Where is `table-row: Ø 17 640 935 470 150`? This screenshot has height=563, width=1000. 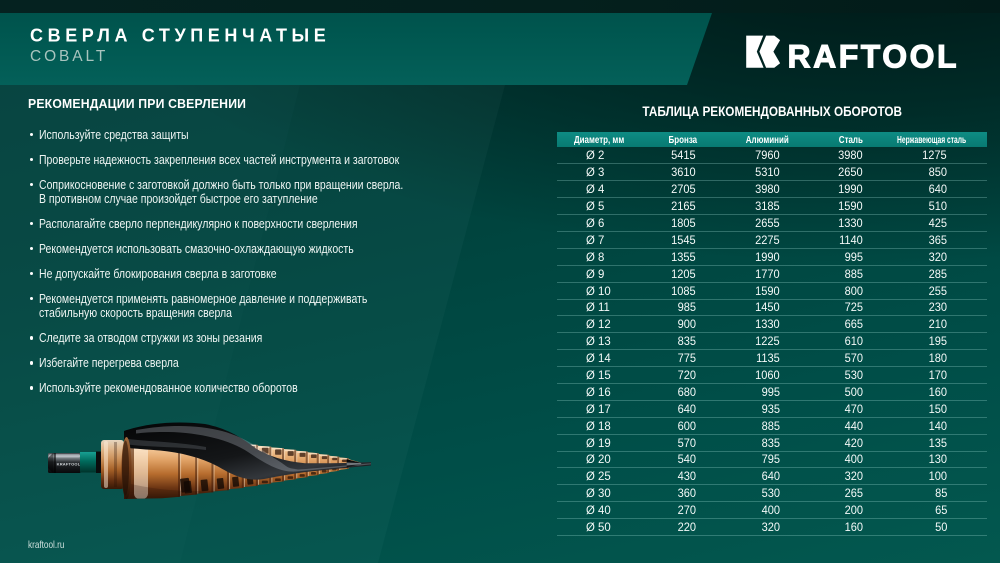
table-row: Ø 17 640 935 470 150 is located at coordinates (772, 409).